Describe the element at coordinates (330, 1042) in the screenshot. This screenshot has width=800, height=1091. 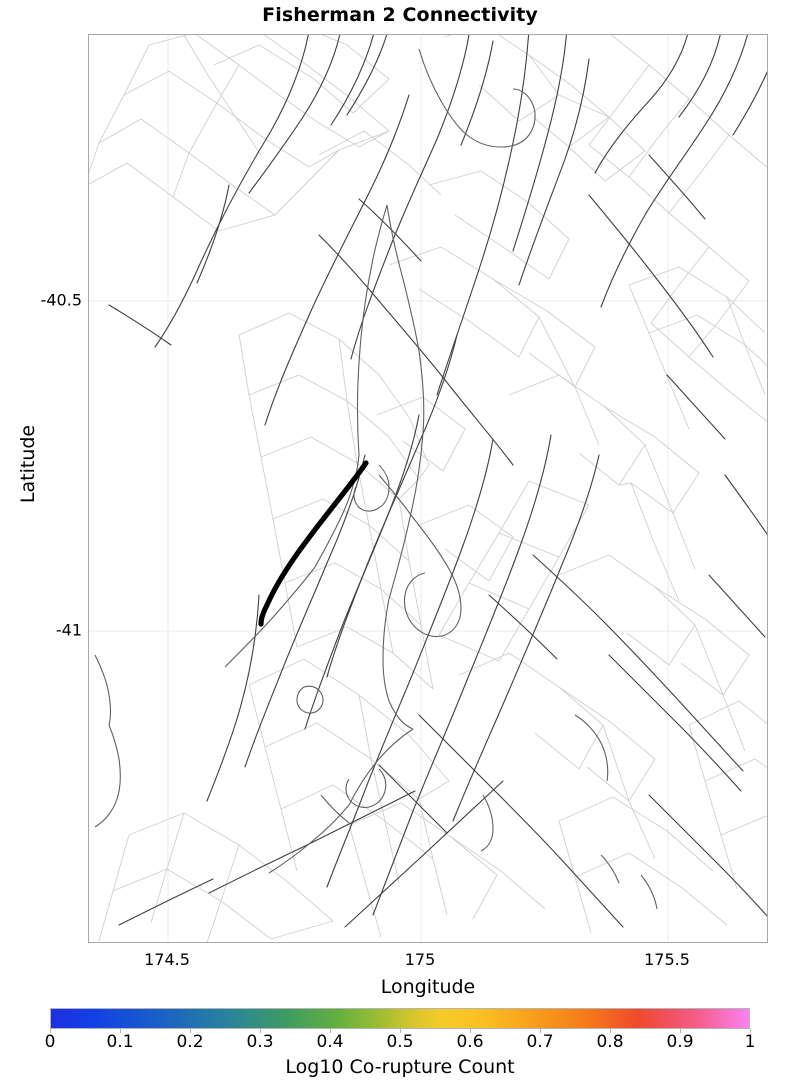
I see `colorbar-tick-label: 0.4` at that location.